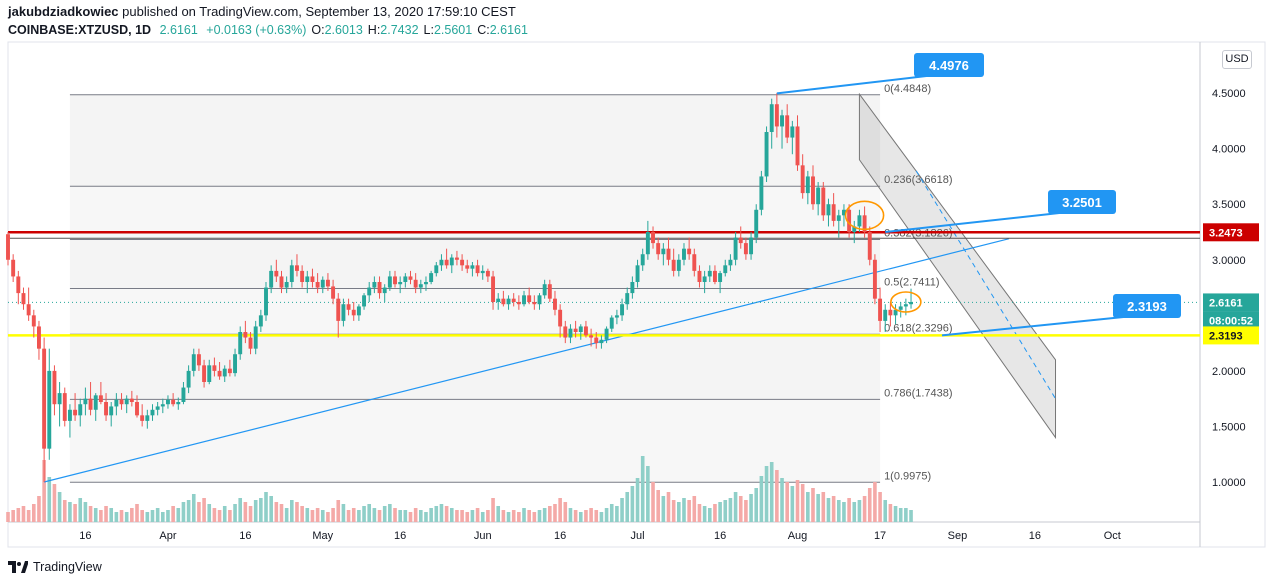  I want to click on price-tag-box, so click(1231, 335).